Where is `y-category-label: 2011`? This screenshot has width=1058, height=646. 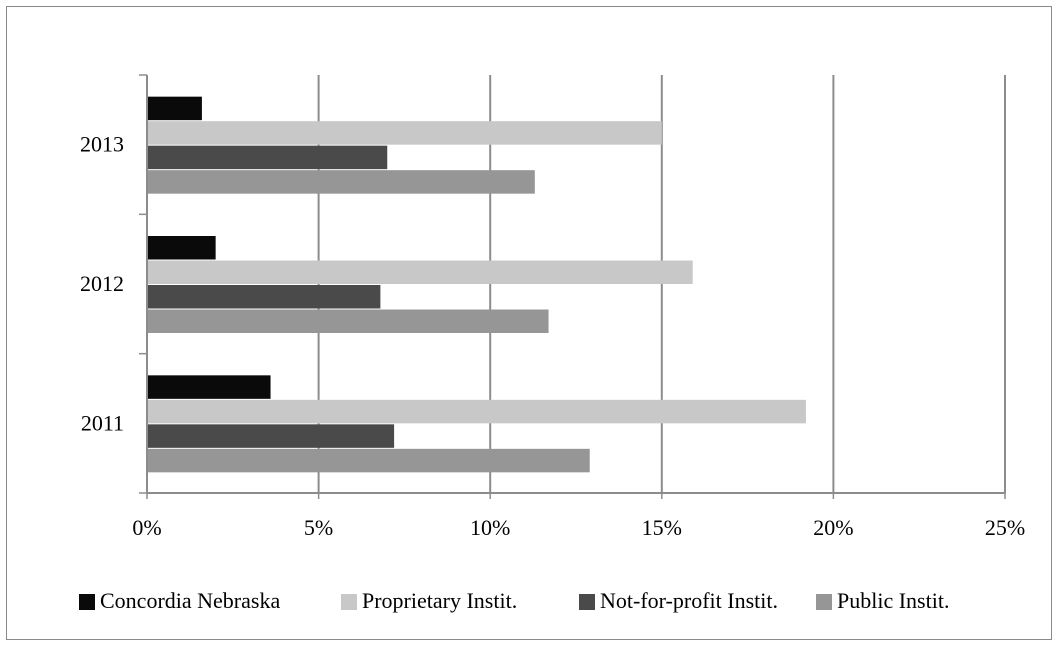 y-category-label: 2011 is located at coordinates (102, 422).